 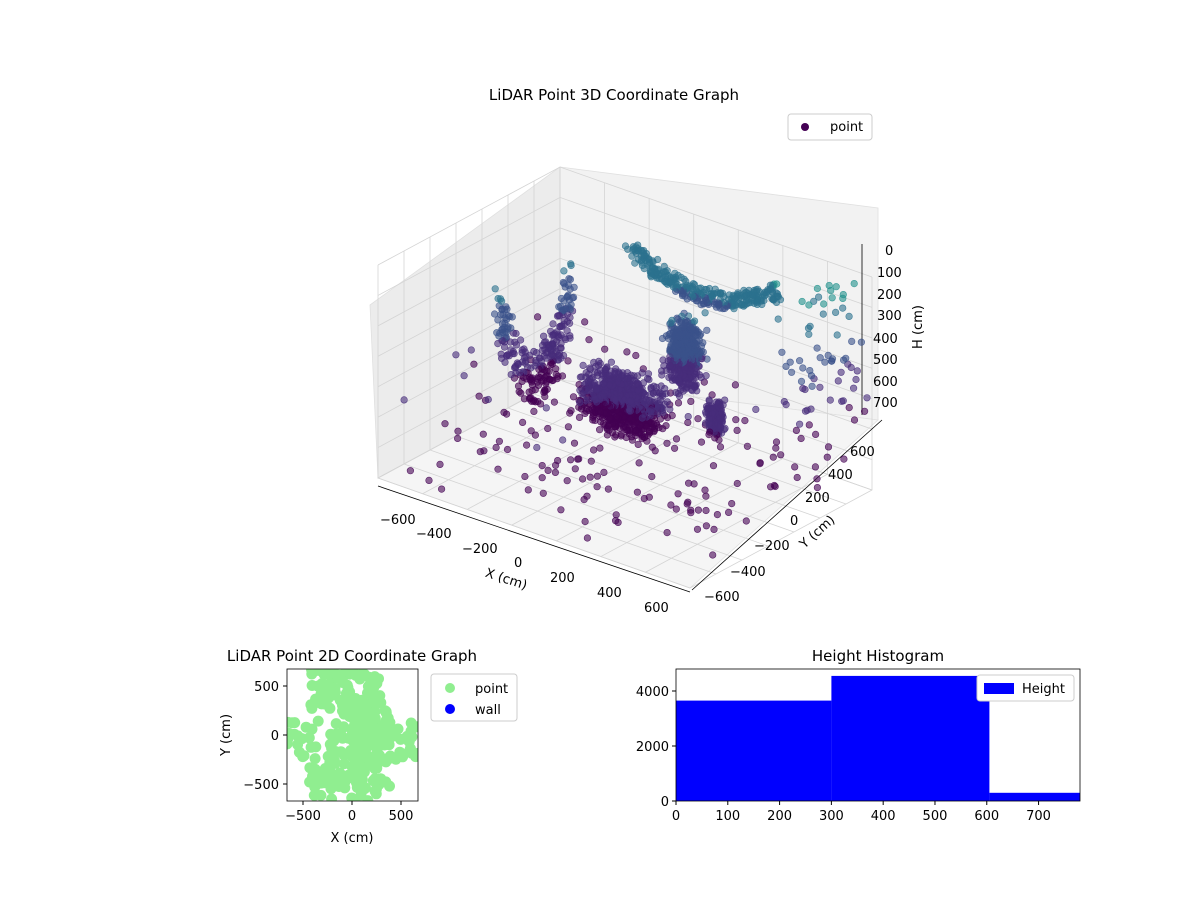 I want to click on legend-hist: Height, so click(x=1025, y=688).